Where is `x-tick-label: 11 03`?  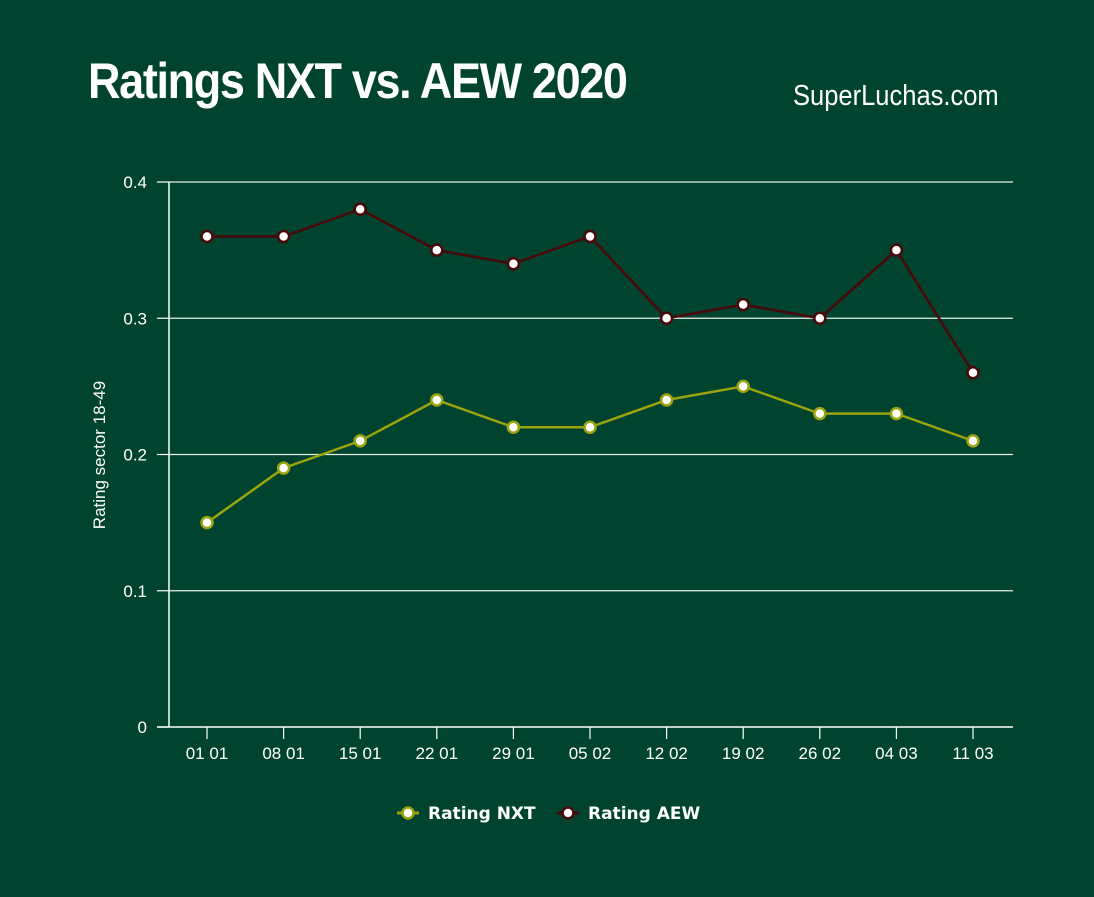
x-tick-label: 11 03 is located at coordinates (972, 753).